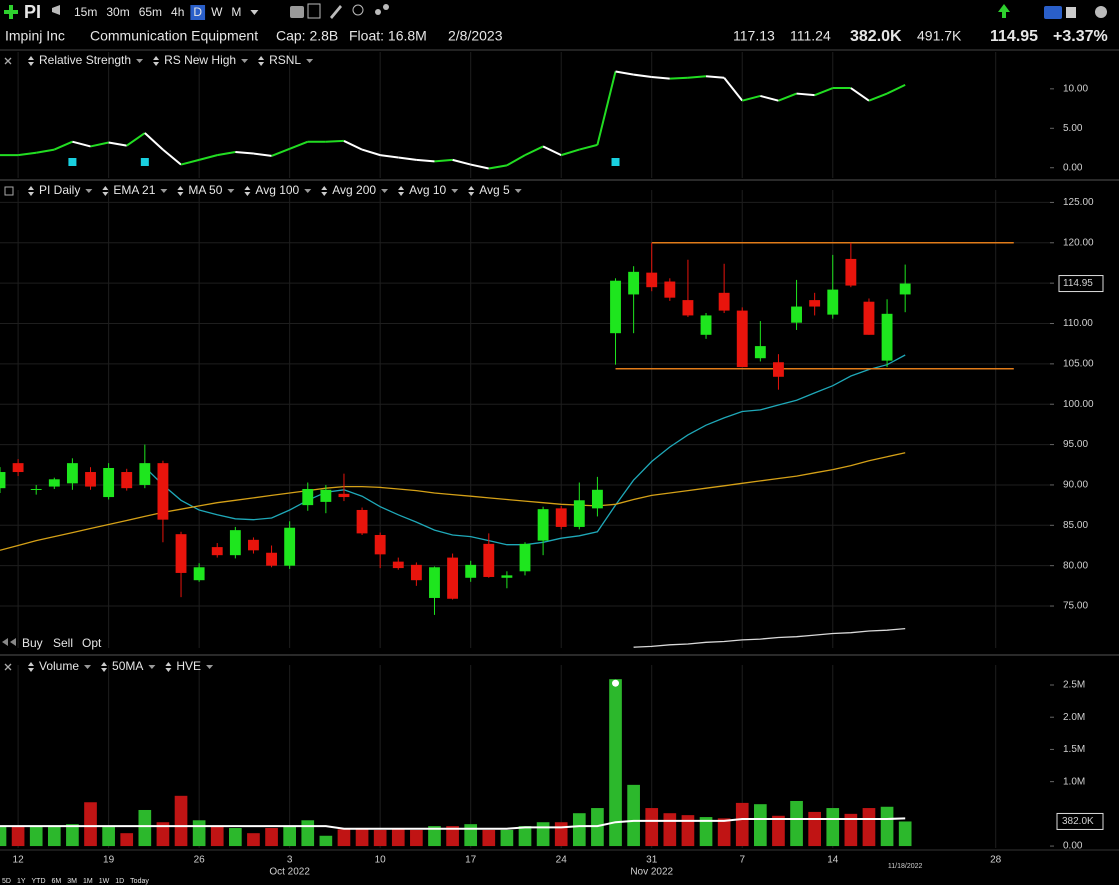 This screenshot has width=1119, height=885. Describe the element at coordinates (378, 12) in the screenshot. I see `share-icon` at that location.